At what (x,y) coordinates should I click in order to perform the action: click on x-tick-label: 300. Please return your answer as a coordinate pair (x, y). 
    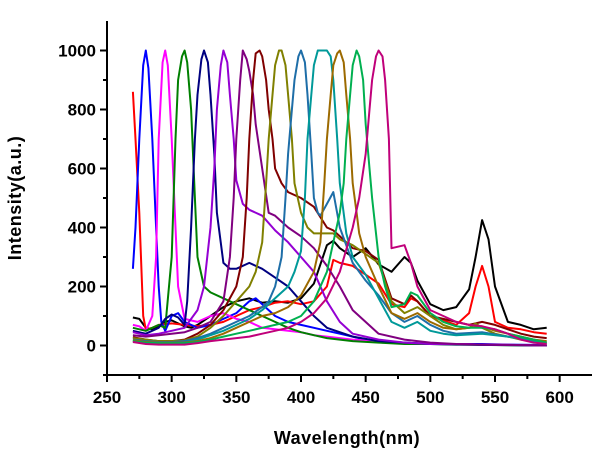
    Looking at the image, I should click on (171, 397).